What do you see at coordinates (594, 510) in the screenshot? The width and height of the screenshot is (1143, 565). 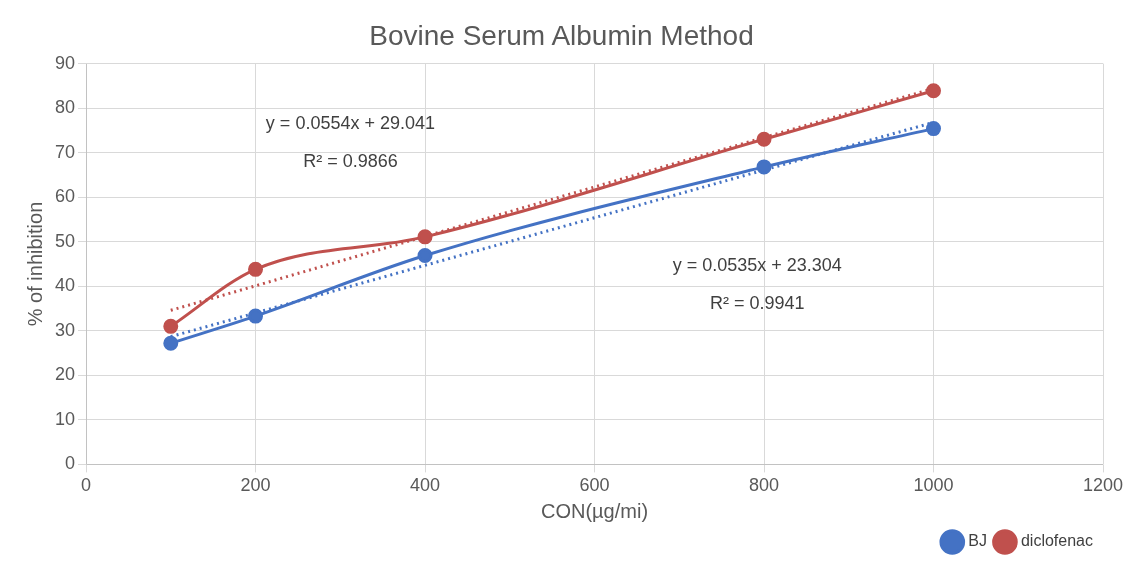 I see `x-axis-title: CON(µg/mi)` at bounding box center [594, 510].